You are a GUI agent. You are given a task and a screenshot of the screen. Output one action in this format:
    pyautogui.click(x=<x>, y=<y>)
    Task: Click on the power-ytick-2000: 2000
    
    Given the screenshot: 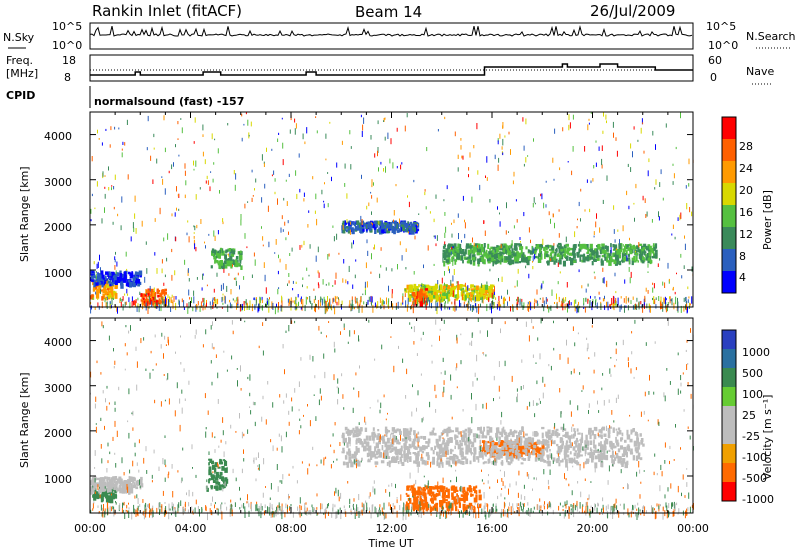 What is the action you would take?
    pyautogui.click(x=58, y=227)
    